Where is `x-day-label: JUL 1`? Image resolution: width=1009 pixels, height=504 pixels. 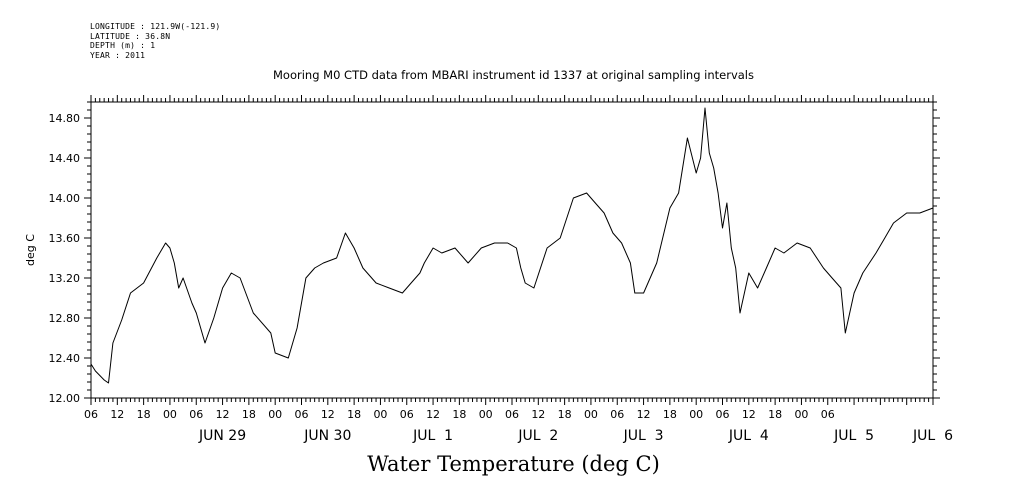
x-day-label: JUL 1 is located at coordinates (432, 436).